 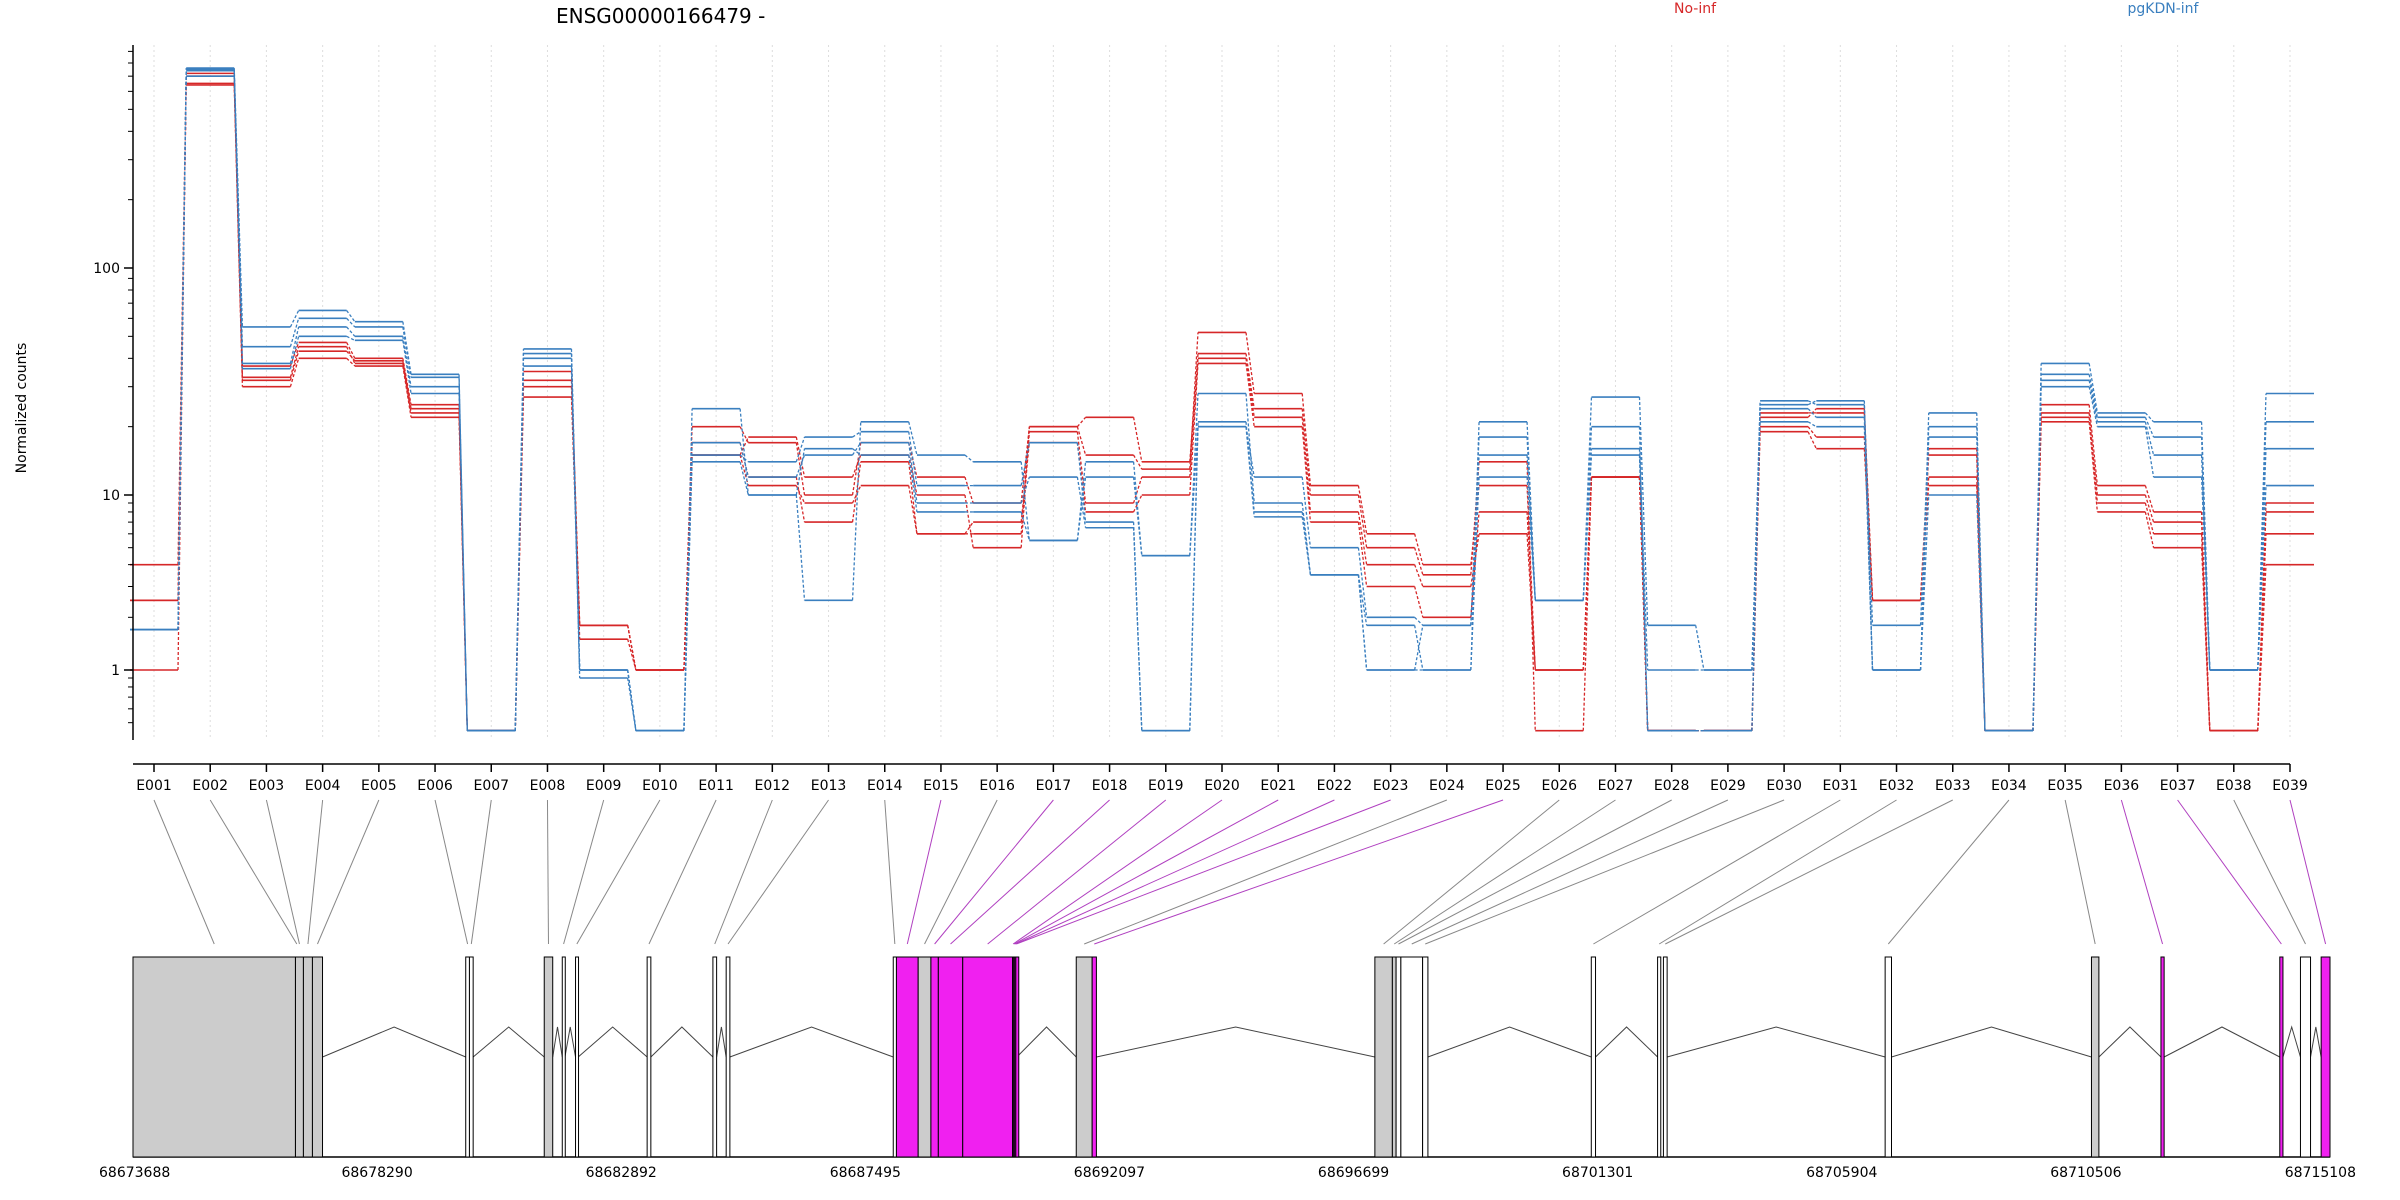 I want to click on x-tick-label-e008: E008, so click(x=548, y=786).